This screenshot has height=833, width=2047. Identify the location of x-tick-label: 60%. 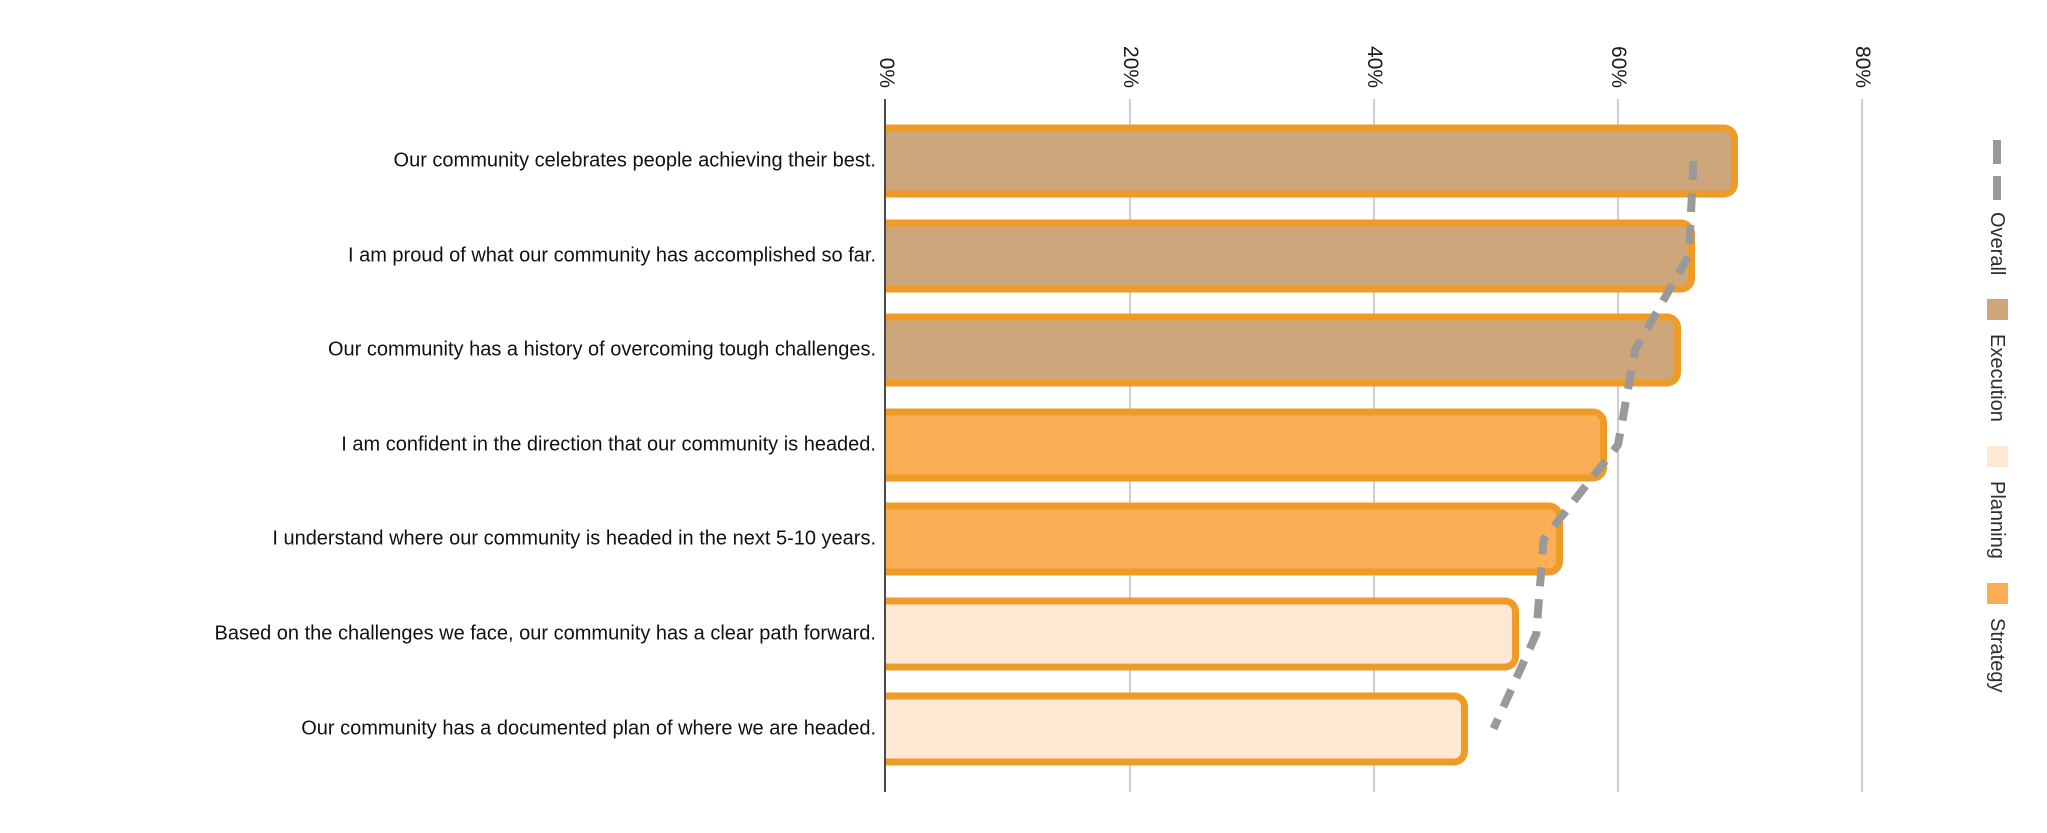
(1618, 66).